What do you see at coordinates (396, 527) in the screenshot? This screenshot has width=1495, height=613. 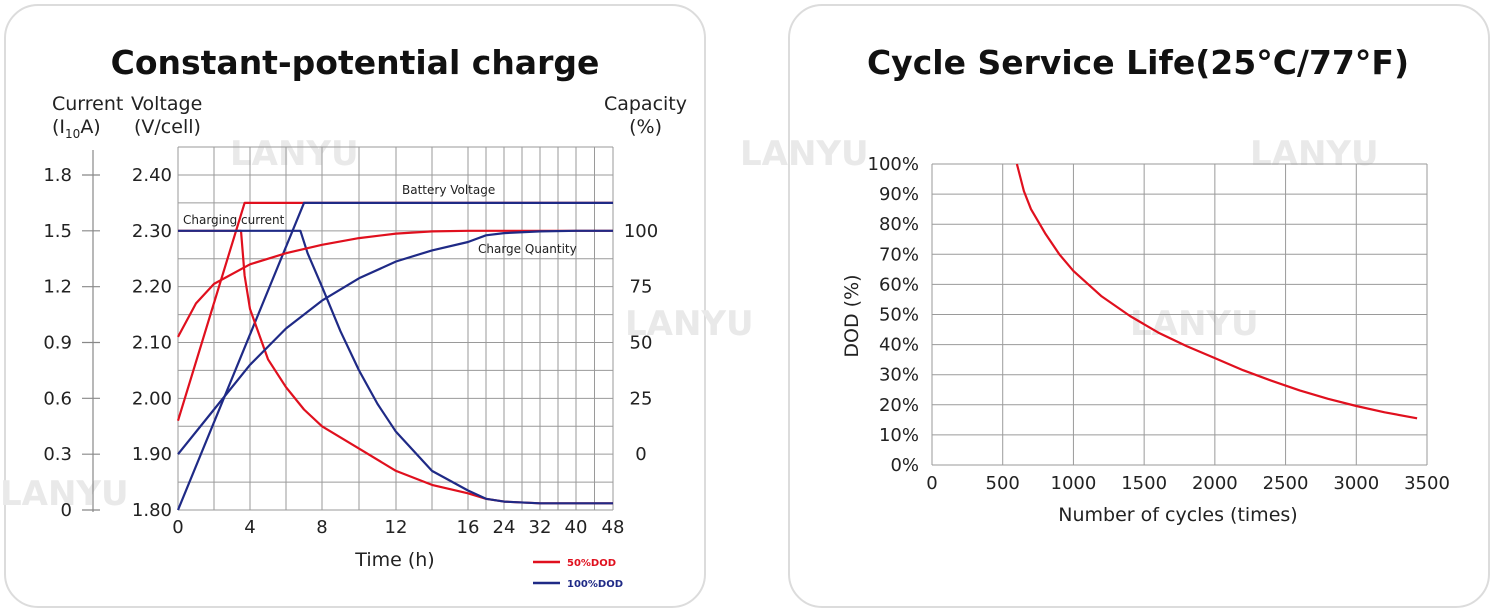 I see `time-tick-label: 12` at bounding box center [396, 527].